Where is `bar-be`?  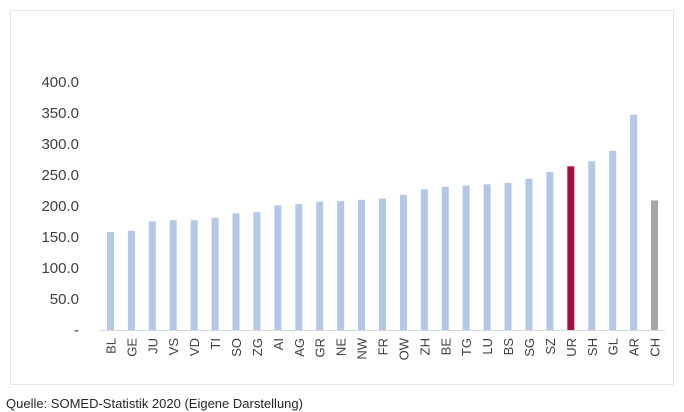 bar-be is located at coordinates (445, 258).